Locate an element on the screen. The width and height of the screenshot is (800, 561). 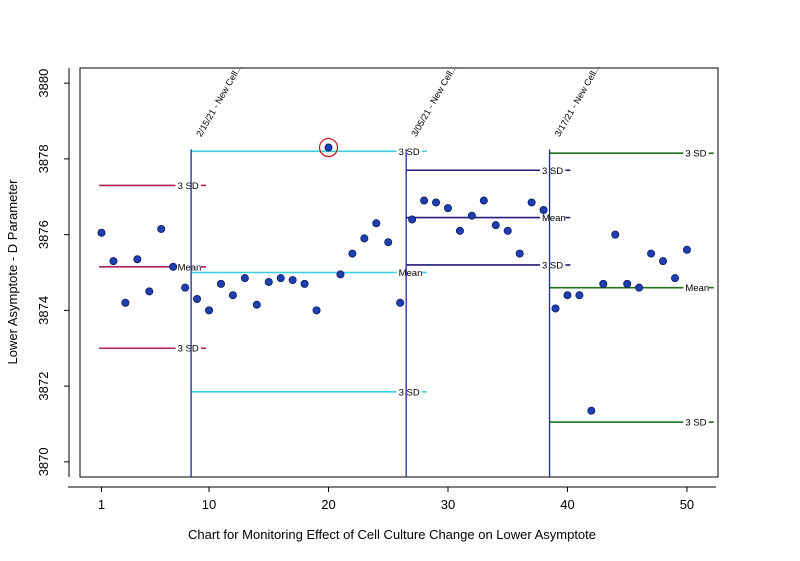
y-tick-label: 3870 is located at coordinates (43, 461).